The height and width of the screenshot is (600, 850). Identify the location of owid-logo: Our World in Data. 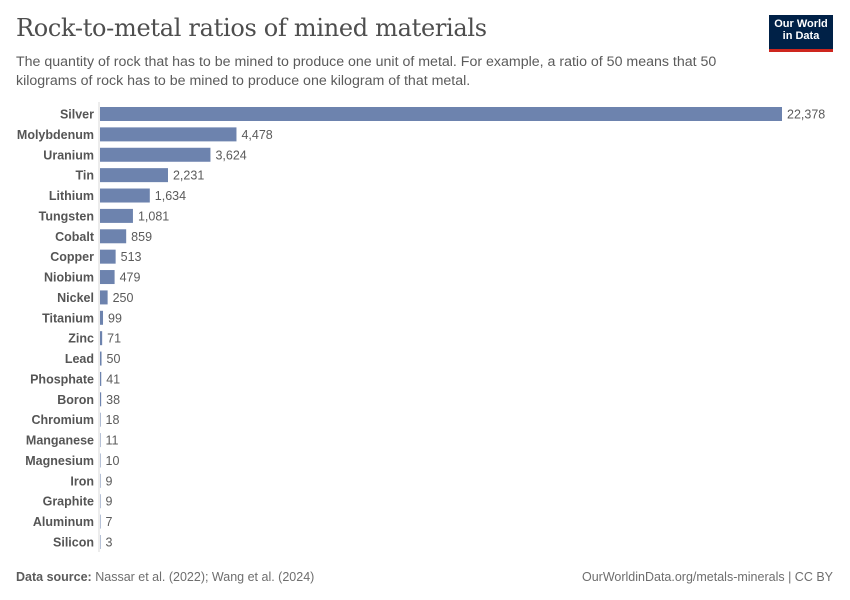
(801, 33).